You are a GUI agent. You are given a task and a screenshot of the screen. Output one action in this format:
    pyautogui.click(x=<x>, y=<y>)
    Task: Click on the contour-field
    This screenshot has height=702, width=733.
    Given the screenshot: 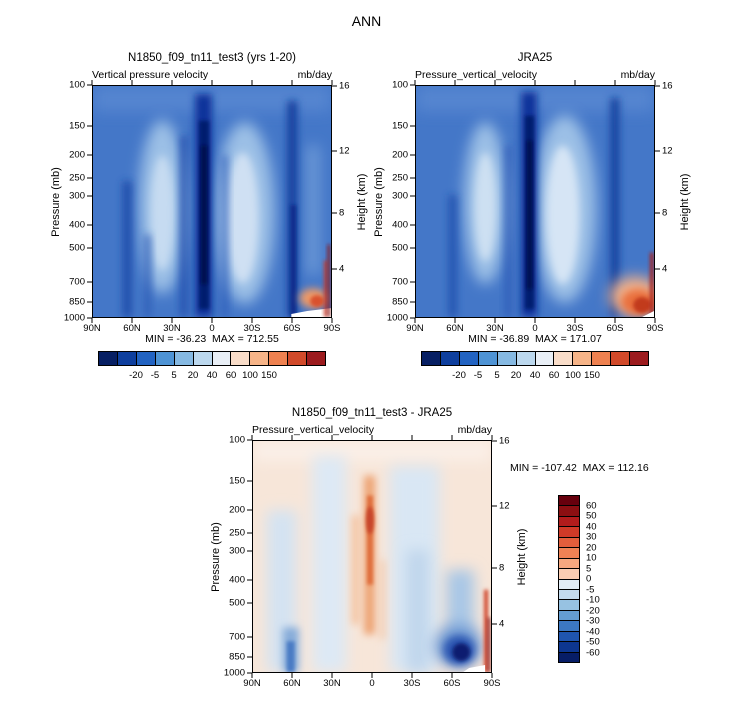 What is the action you would take?
    pyautogui.click(x=535, y=201)
    